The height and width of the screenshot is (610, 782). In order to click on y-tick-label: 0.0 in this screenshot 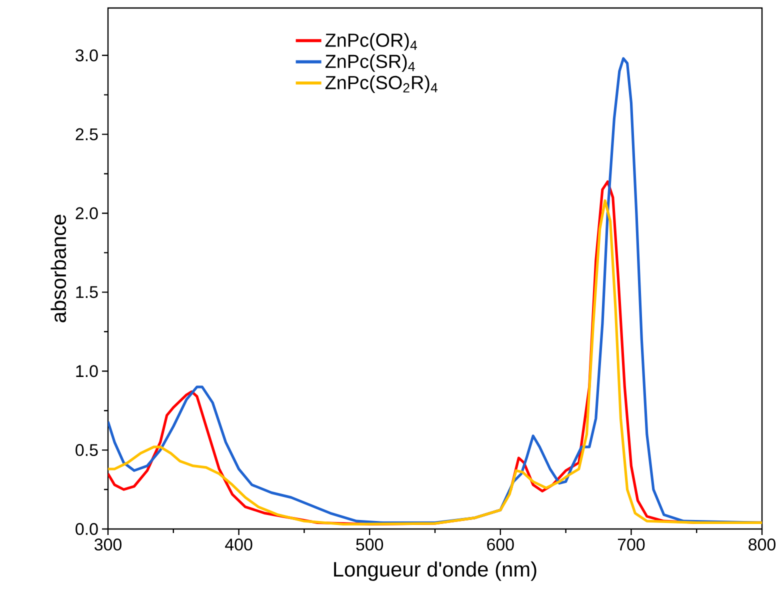, I will do `click(87, 529)`.